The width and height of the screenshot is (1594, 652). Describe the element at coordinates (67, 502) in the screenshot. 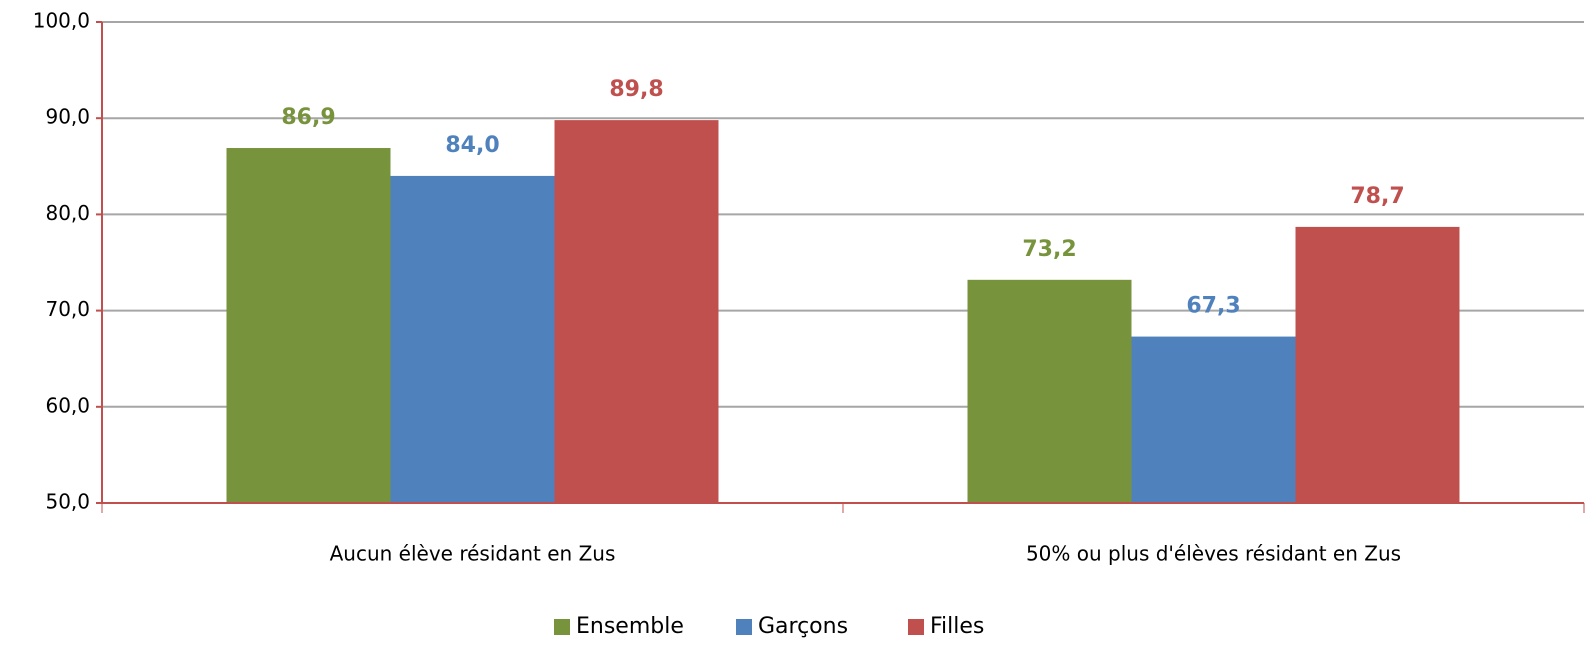

I see `y-tick-label: 50,0` at that location.